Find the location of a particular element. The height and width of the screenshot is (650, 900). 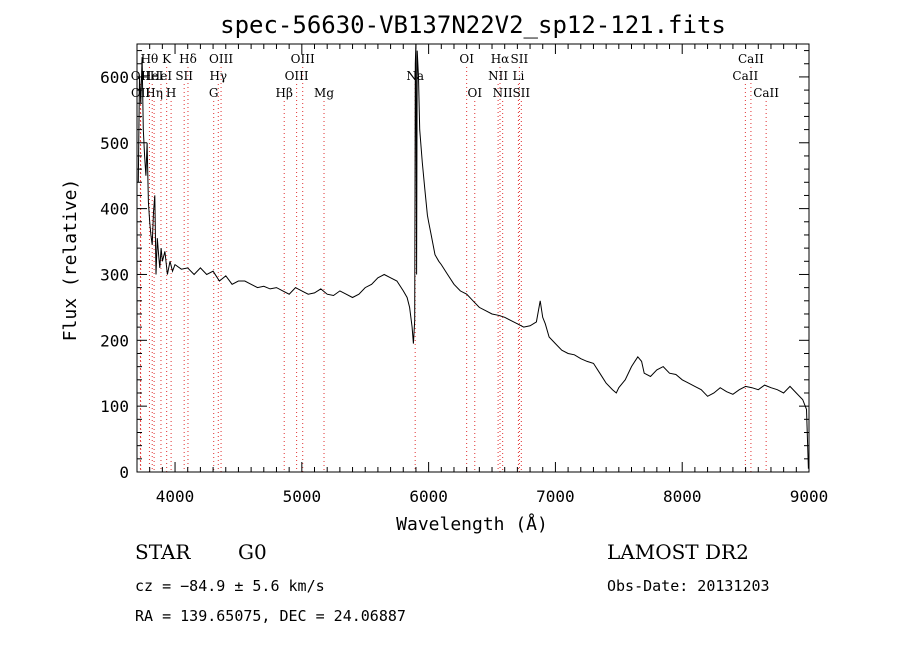

x-tick-label: 4000 is located at coordinates (175, 496).